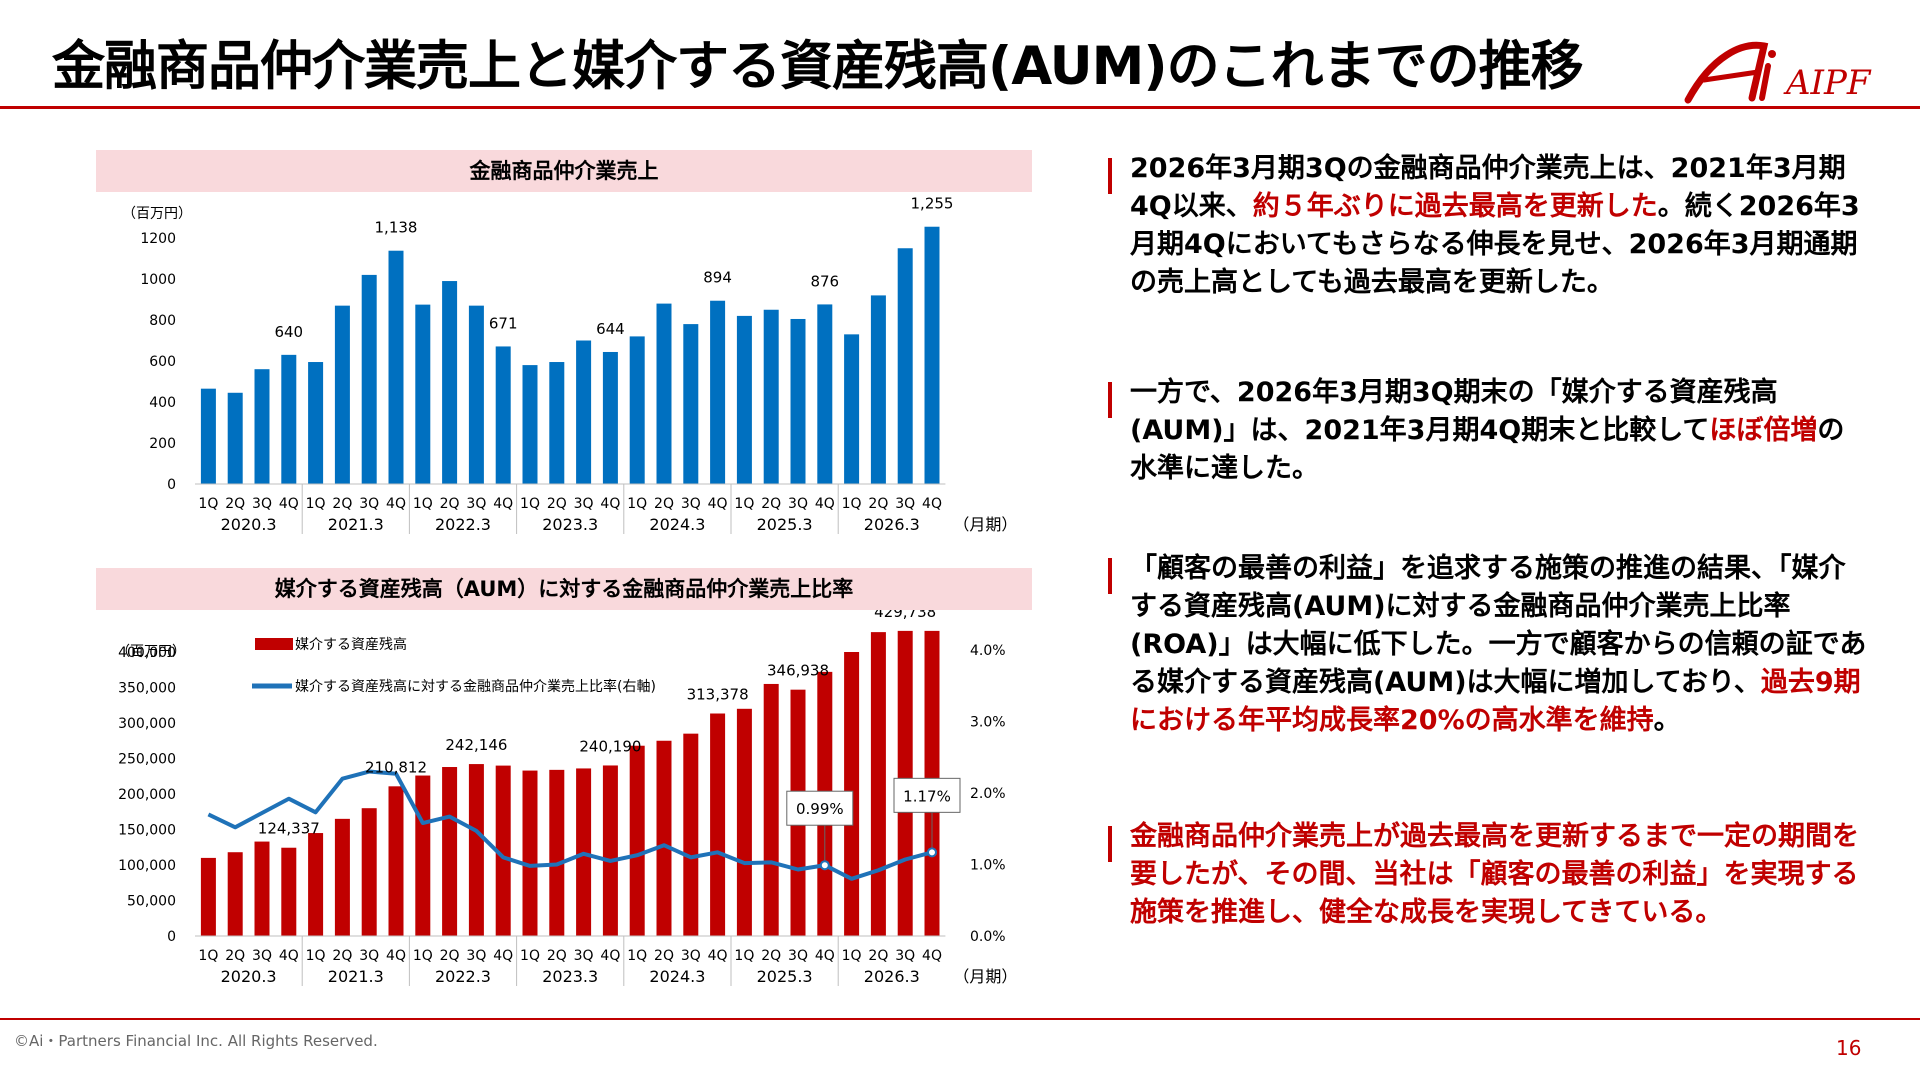 The width and height of the screenshot is (1920, 1080). Describe the element at coordinates (570, 524) in the screenshot. I see `year-group-label: 2023.3` at that location.